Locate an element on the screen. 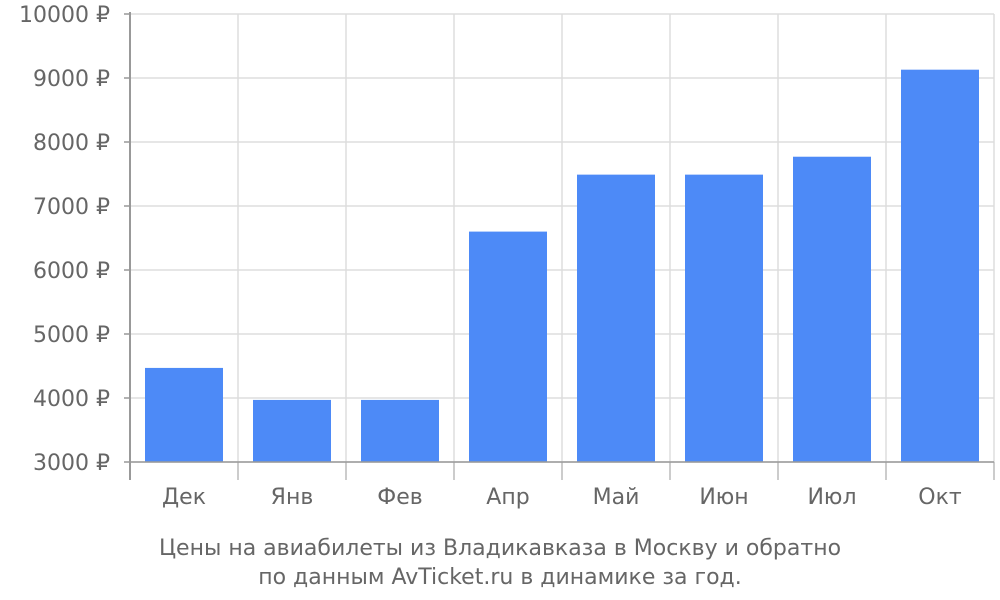 The image size is (1000, 600). bar-Апр is located at coordinates (508, 346).